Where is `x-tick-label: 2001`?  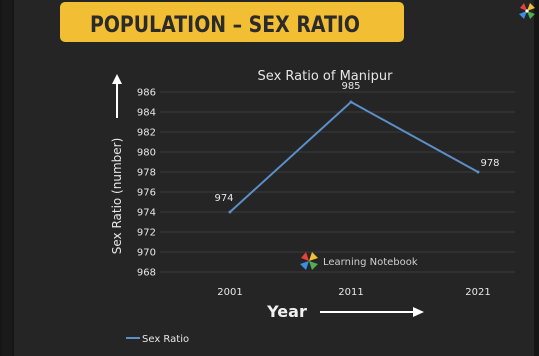
x-tick-label: 2001 is located at coordinates (229, 292).